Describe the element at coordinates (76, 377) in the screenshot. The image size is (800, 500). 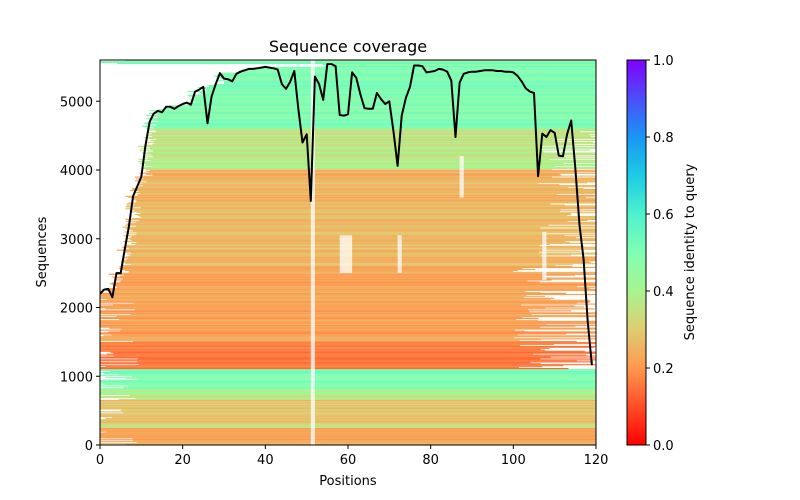
I see `y-tick-label: 1000` at that location.